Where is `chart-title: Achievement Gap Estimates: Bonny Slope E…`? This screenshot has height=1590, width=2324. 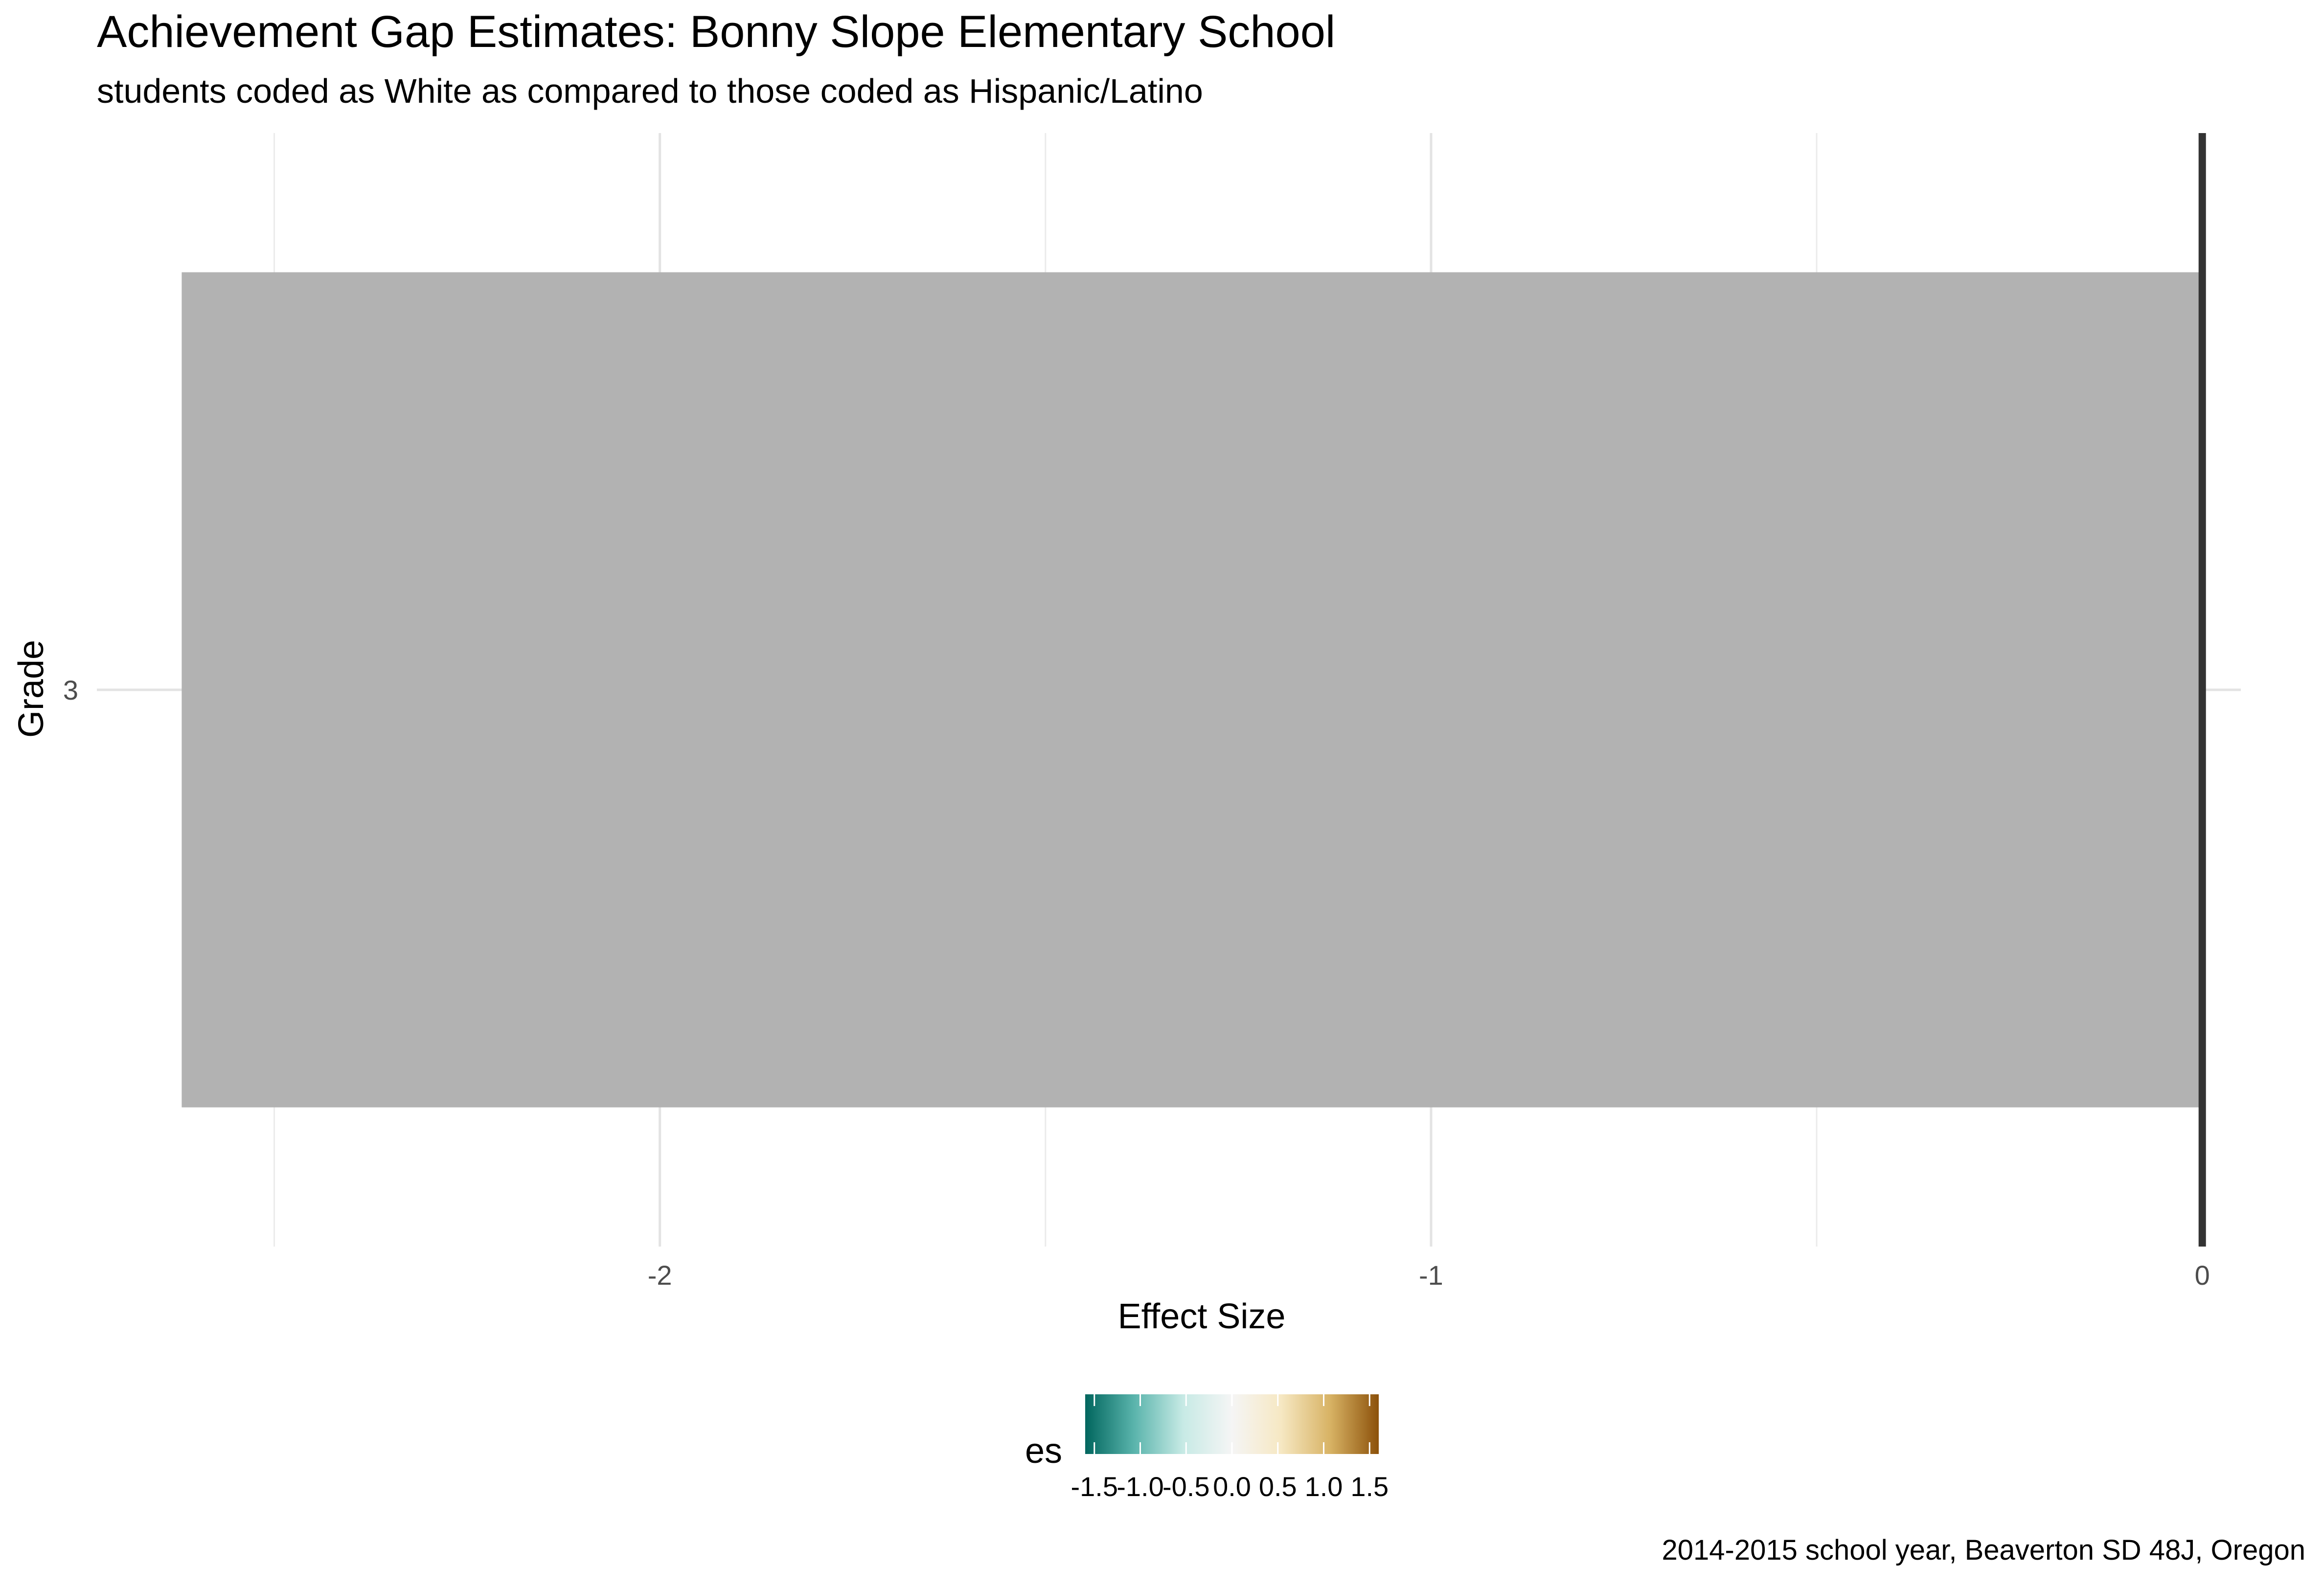
chart-title: Achievement Gap Estimates: Bonny Slope E… is located at coordinates (716, 32).